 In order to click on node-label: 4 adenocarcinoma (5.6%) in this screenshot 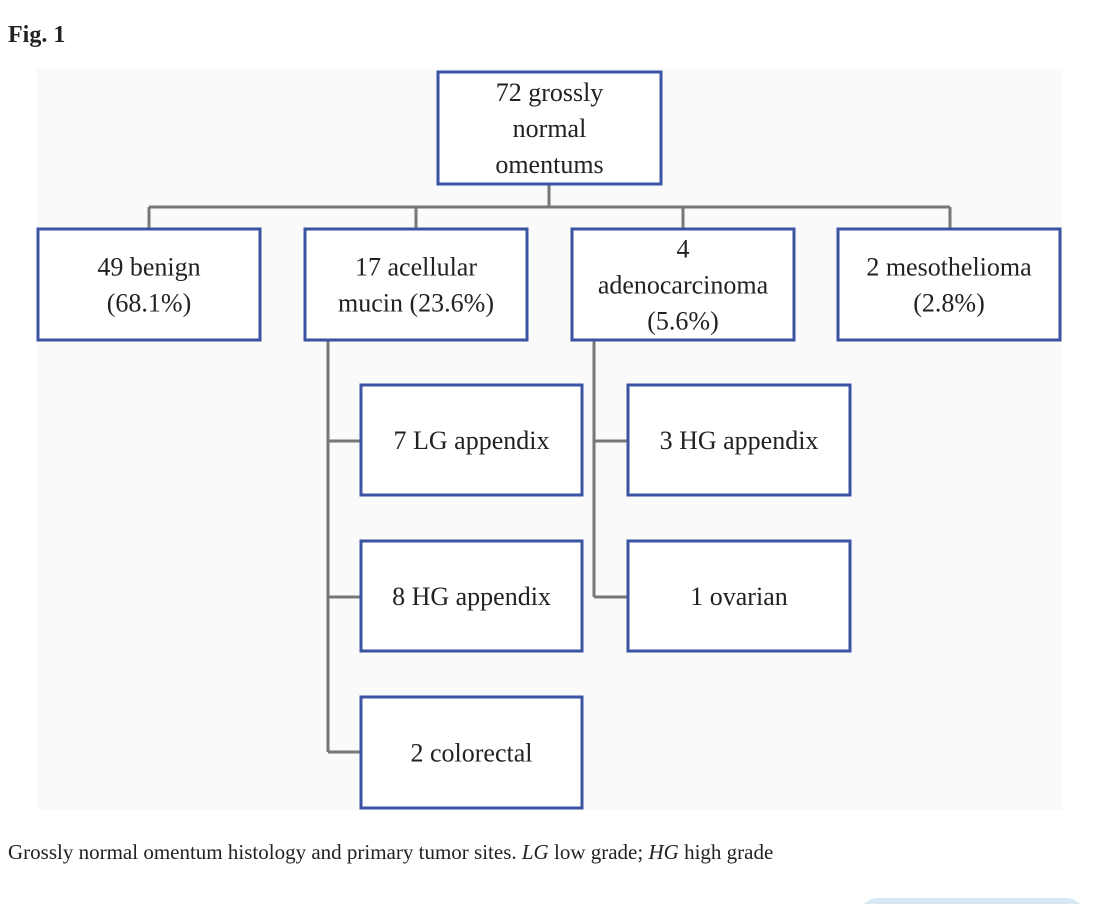, I will do `click(683, 285)`.